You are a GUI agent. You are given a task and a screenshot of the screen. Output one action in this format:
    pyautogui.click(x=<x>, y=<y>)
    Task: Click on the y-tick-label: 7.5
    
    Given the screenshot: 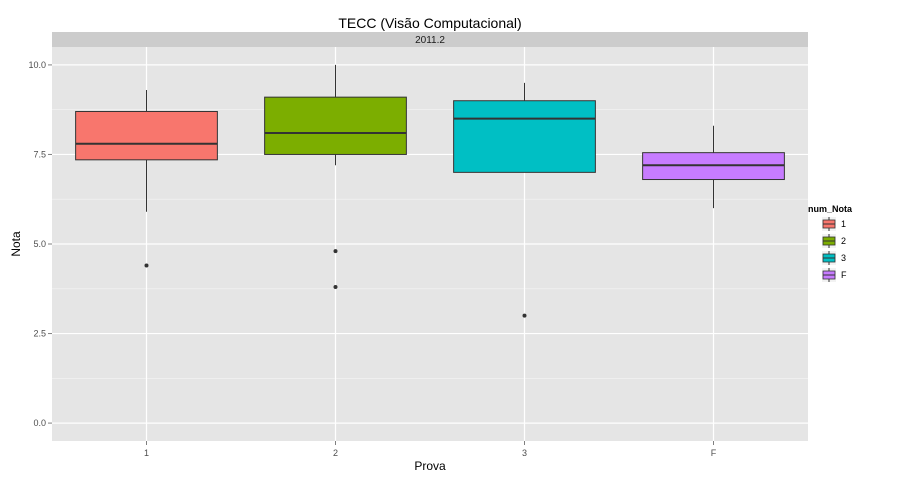 What is the action you would take?
    pyautogui.click(x=39, y=154)
    